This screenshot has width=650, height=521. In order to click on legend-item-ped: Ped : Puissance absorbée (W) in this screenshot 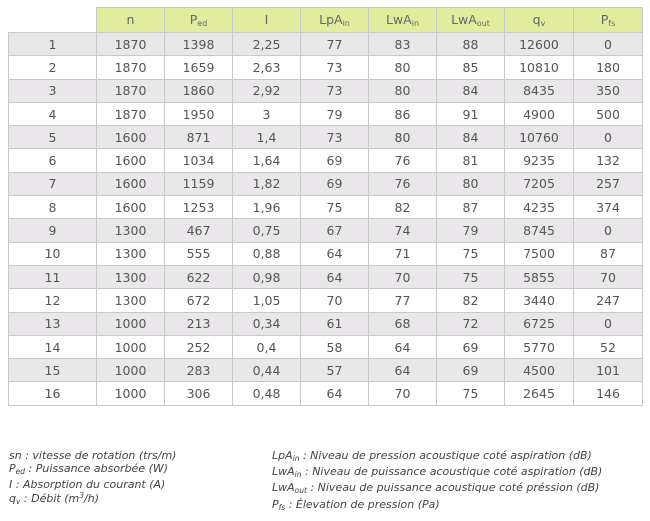, I will do `click(89, 469)`.